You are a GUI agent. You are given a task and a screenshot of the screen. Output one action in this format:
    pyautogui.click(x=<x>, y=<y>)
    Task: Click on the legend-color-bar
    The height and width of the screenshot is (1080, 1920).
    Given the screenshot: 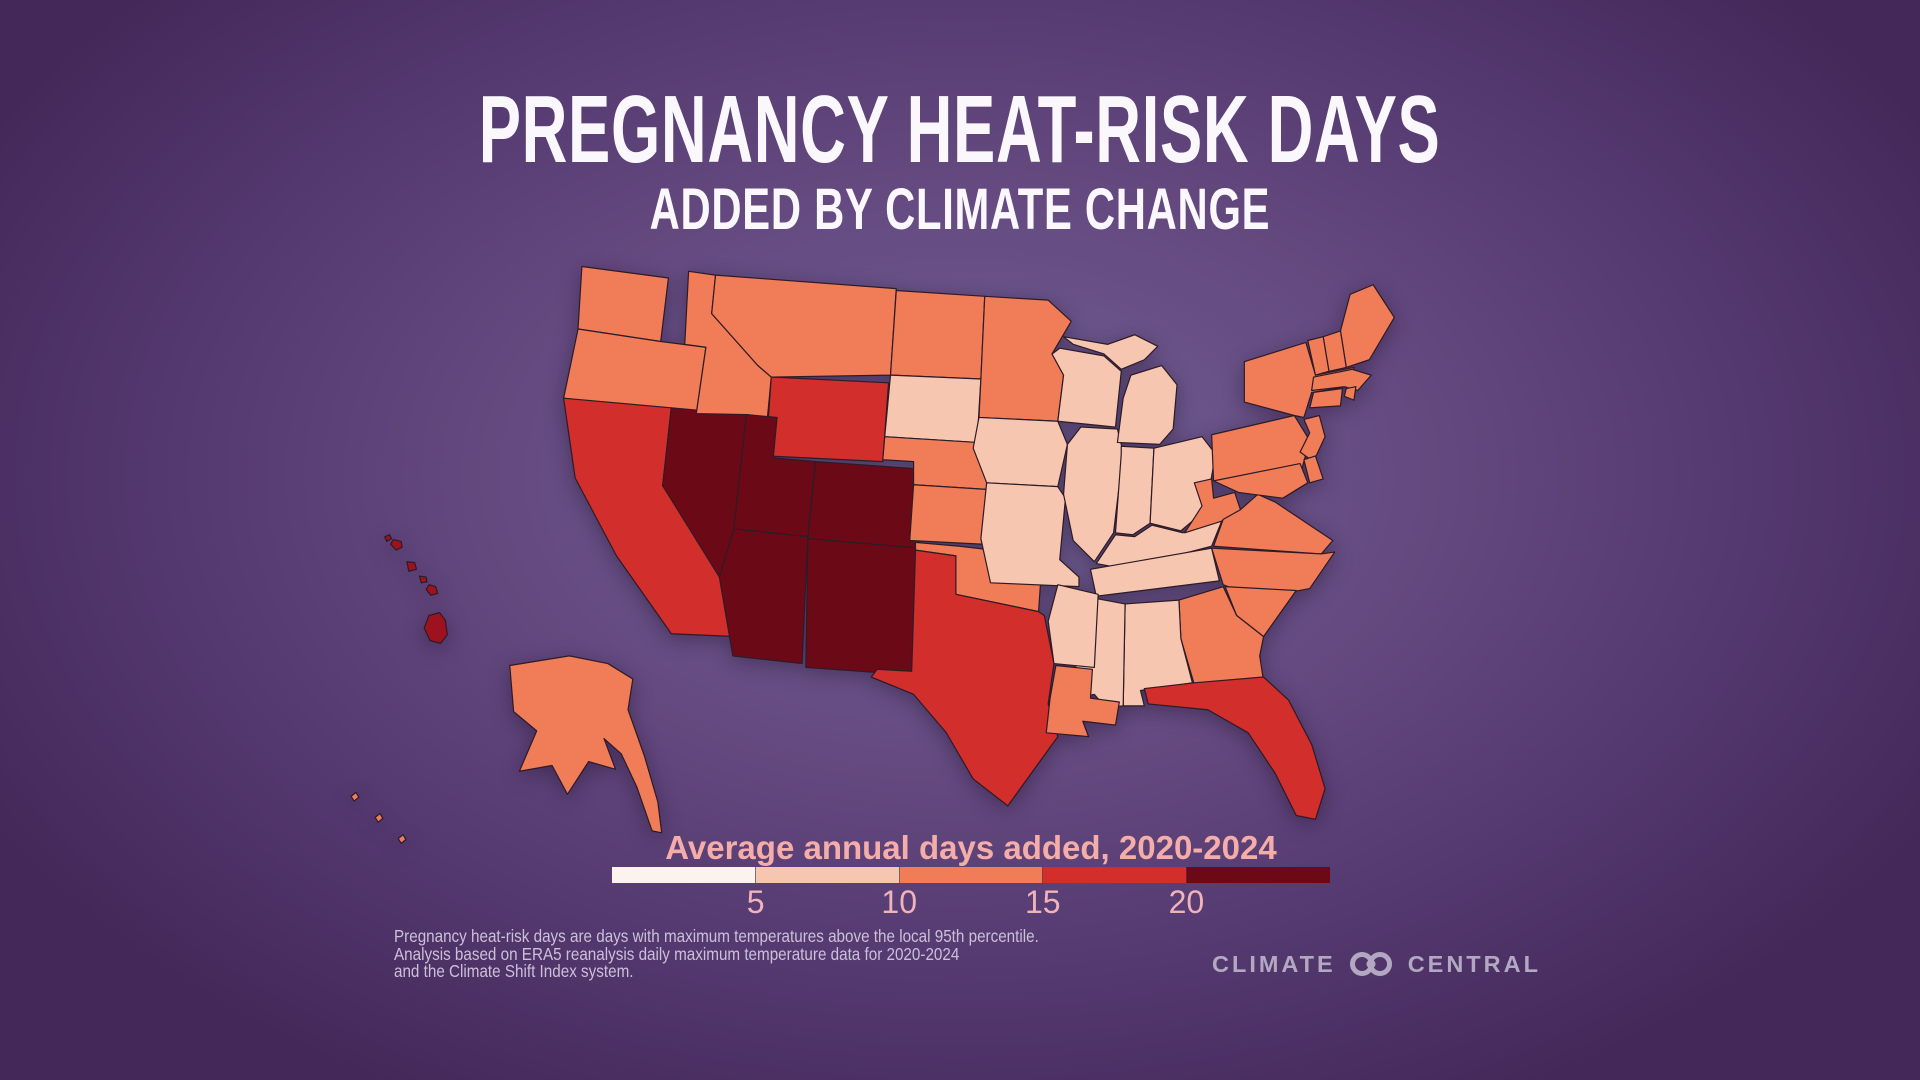 What is the action you would take?
    pyautogui.click(x=971, y=875)
    